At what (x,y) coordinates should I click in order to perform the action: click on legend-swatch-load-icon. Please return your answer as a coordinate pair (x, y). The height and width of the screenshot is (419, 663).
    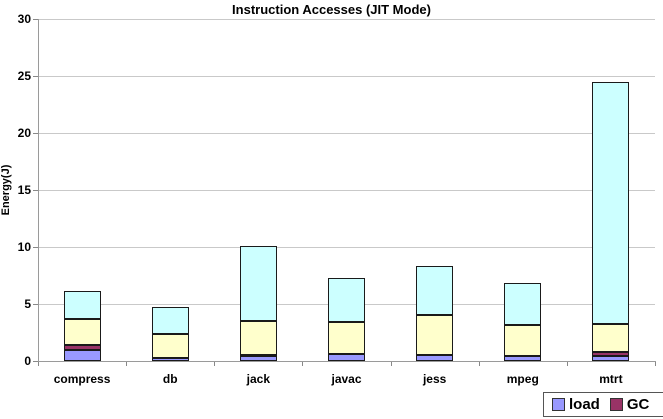
    Looking at the image, I should click on (558, 404).